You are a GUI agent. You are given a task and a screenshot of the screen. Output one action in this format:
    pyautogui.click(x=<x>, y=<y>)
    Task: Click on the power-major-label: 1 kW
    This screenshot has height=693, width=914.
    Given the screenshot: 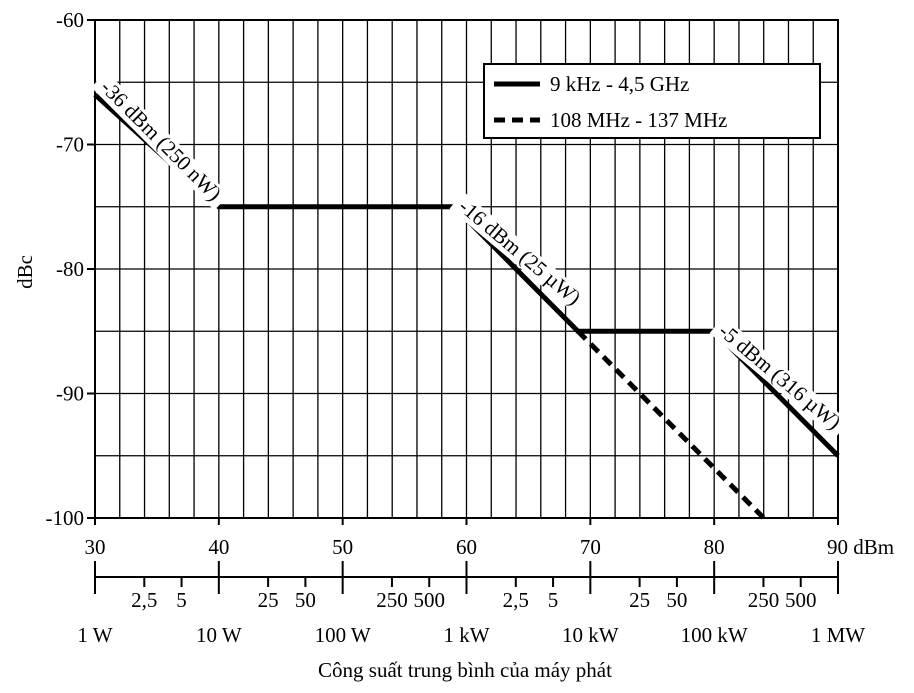 What is the action you would take?
    pyautogui.click(x=466, y=635)
    